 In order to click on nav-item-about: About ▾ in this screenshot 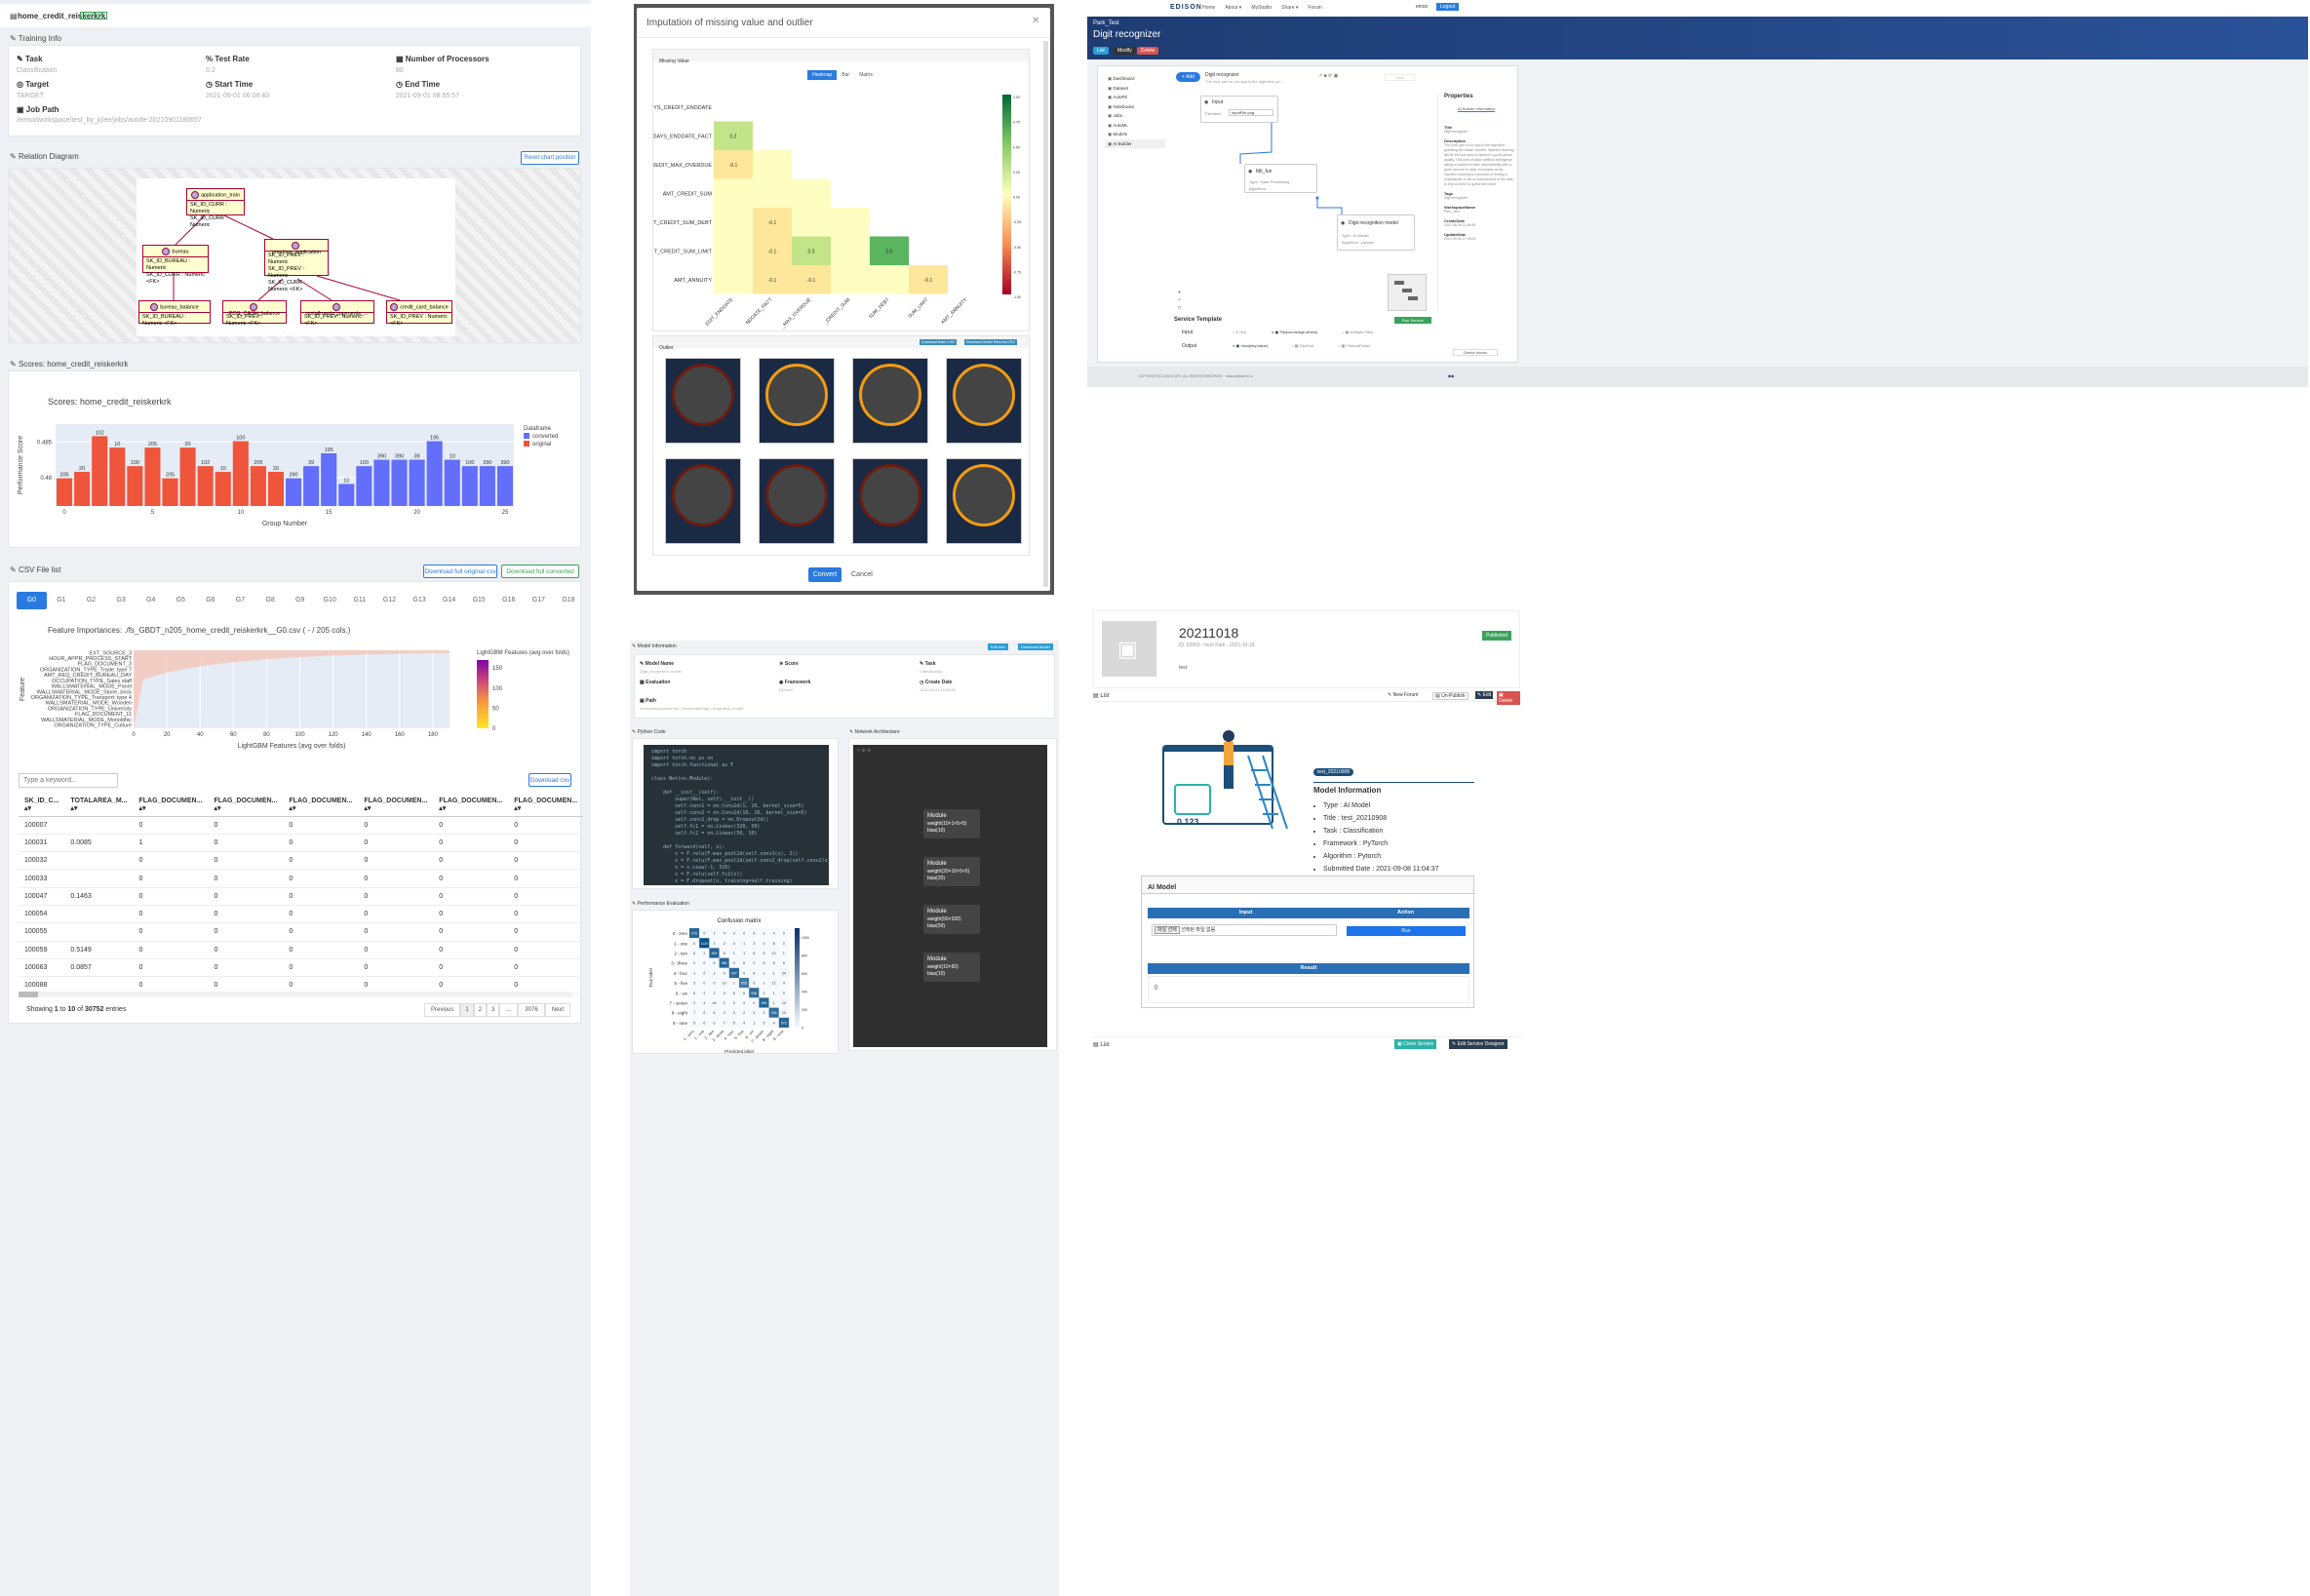, I will do `click(1233, 8)`.